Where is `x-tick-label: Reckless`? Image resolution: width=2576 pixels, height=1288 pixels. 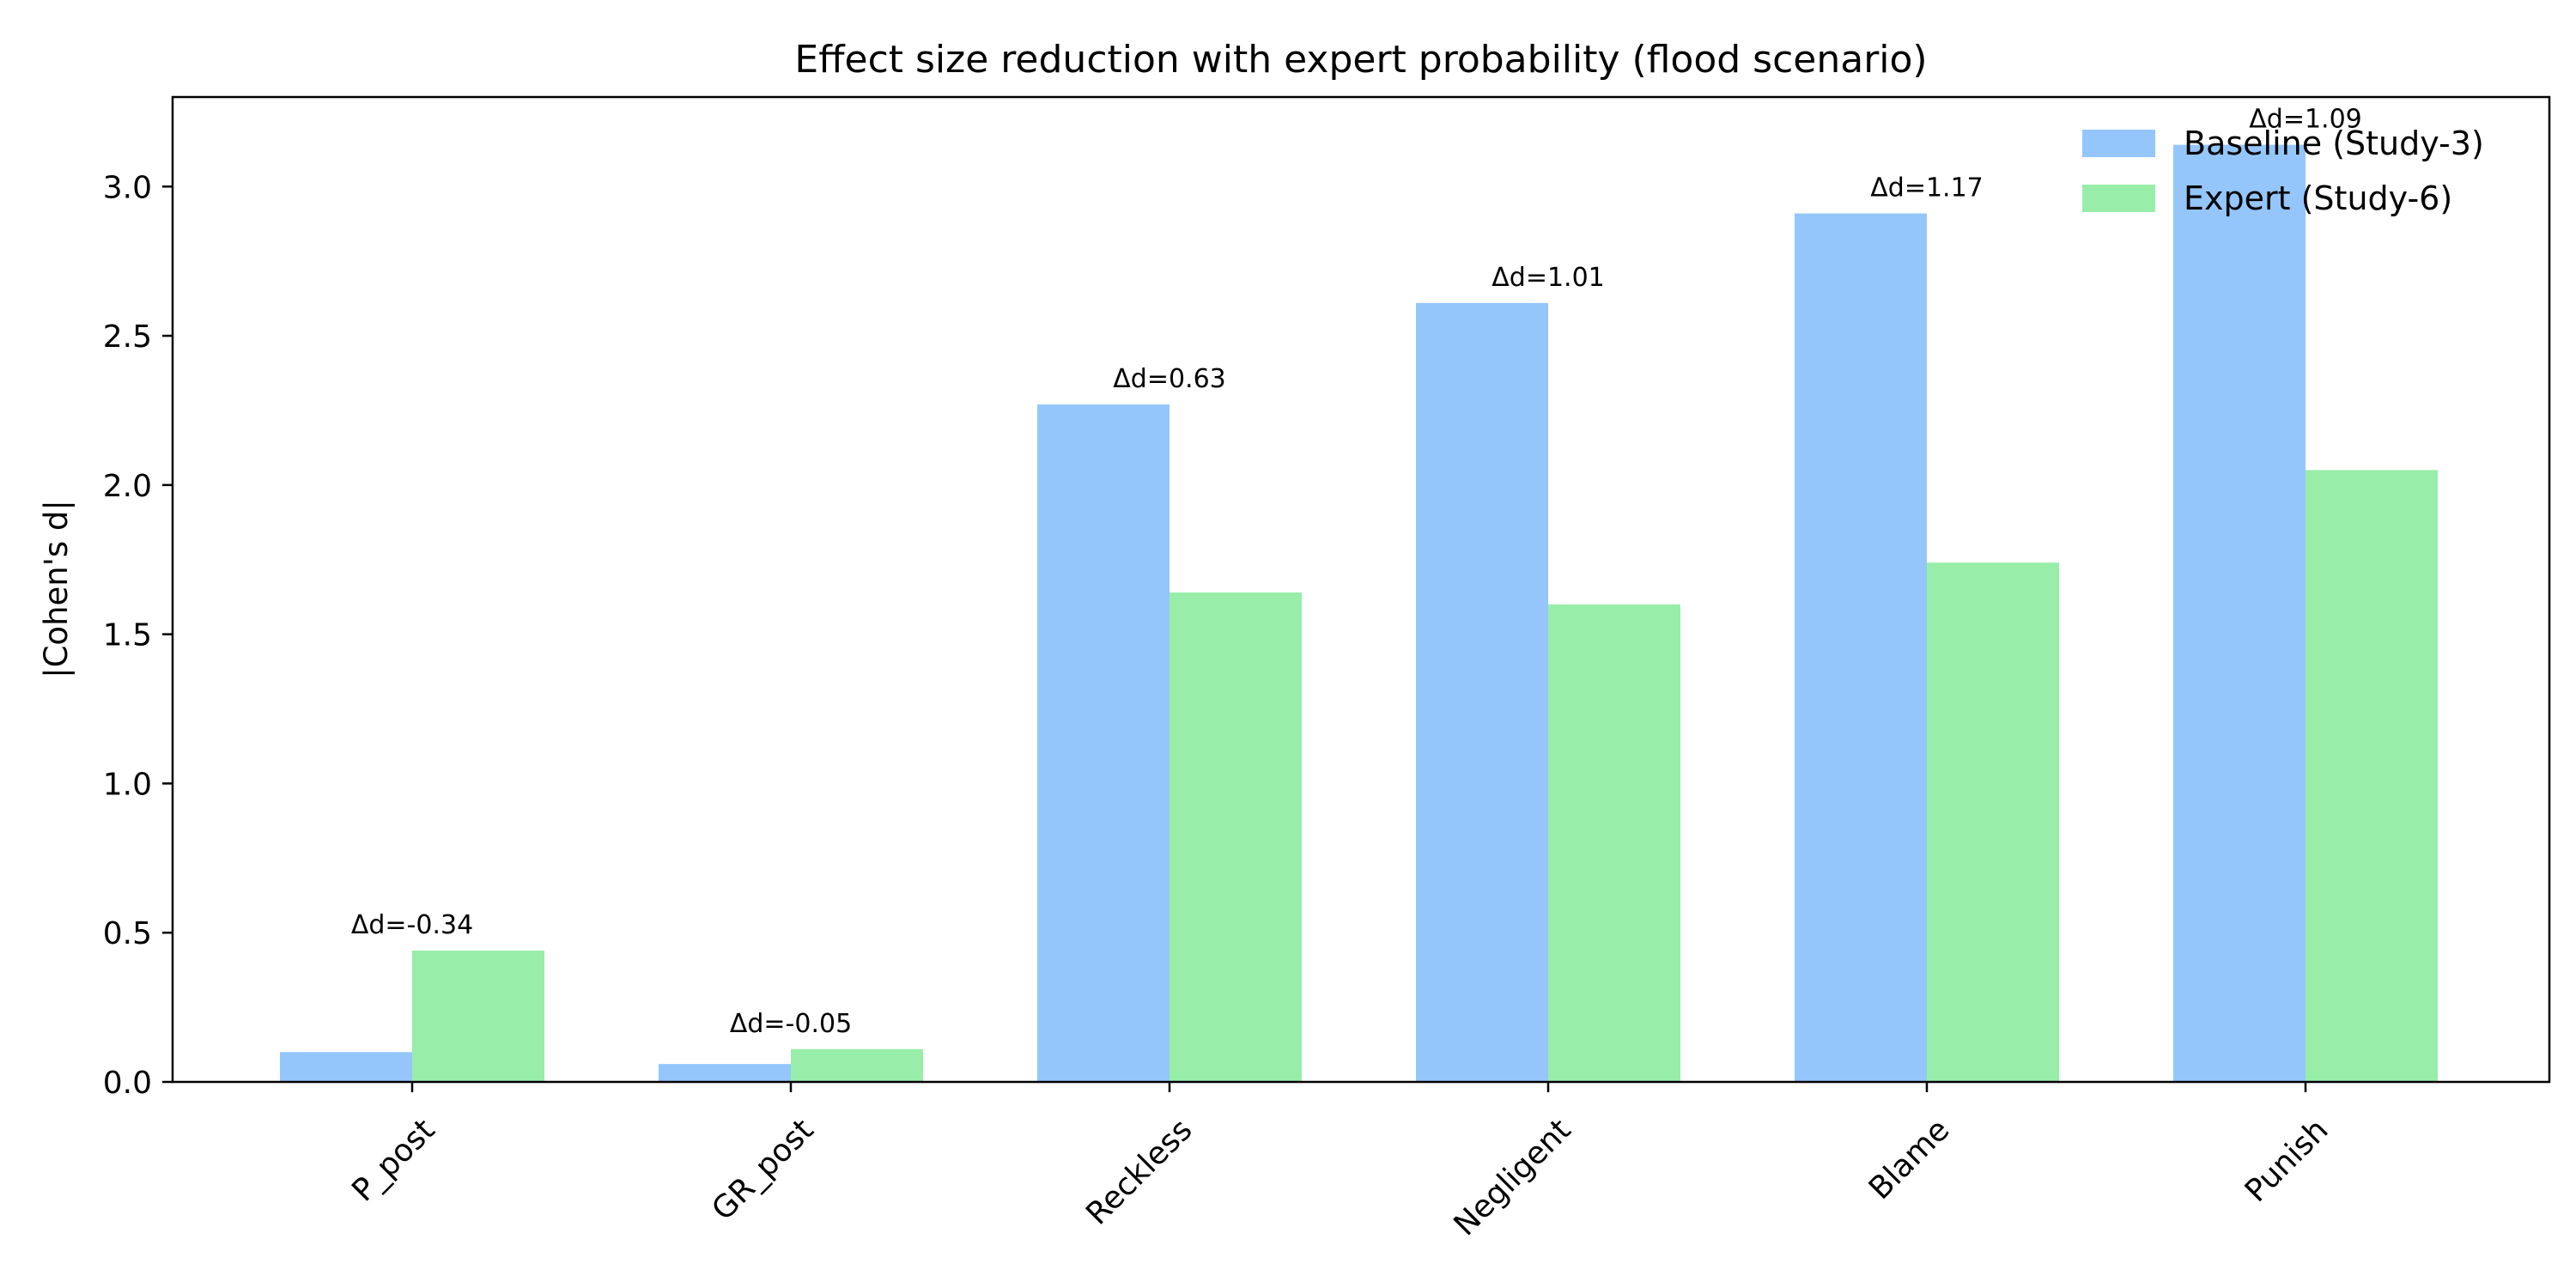 x-tick-label: Reckless is located at coordinates (1139, 1171).